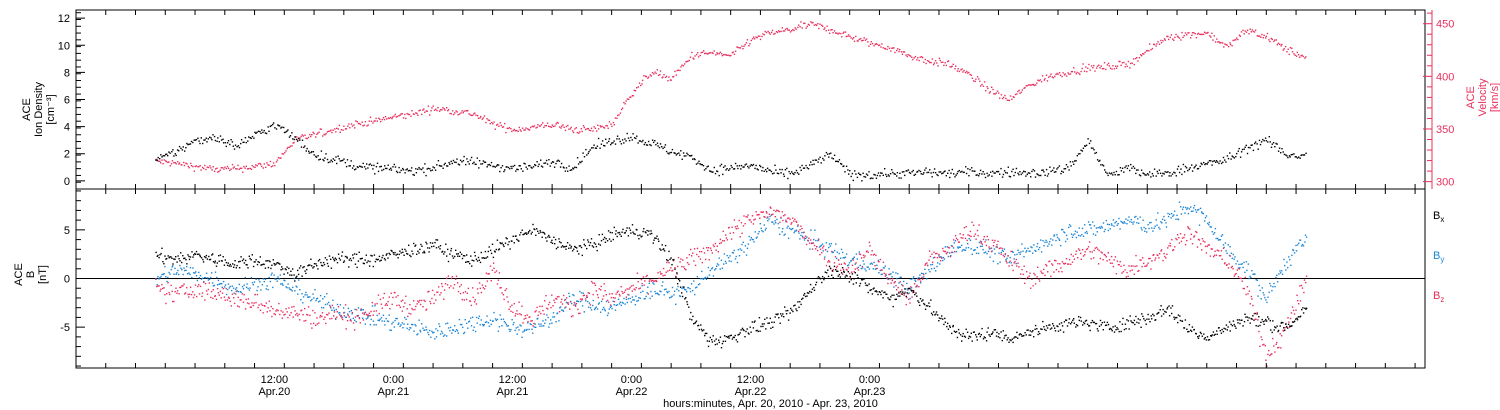 The width and height of the screenshot is (1500, 410). I want to click on density-ylabel-line: ACE, so click(27, 109).